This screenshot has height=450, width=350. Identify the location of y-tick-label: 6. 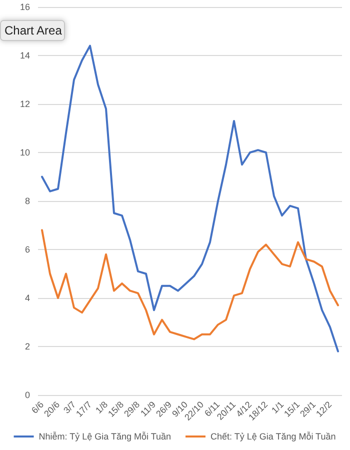
(27, 249).